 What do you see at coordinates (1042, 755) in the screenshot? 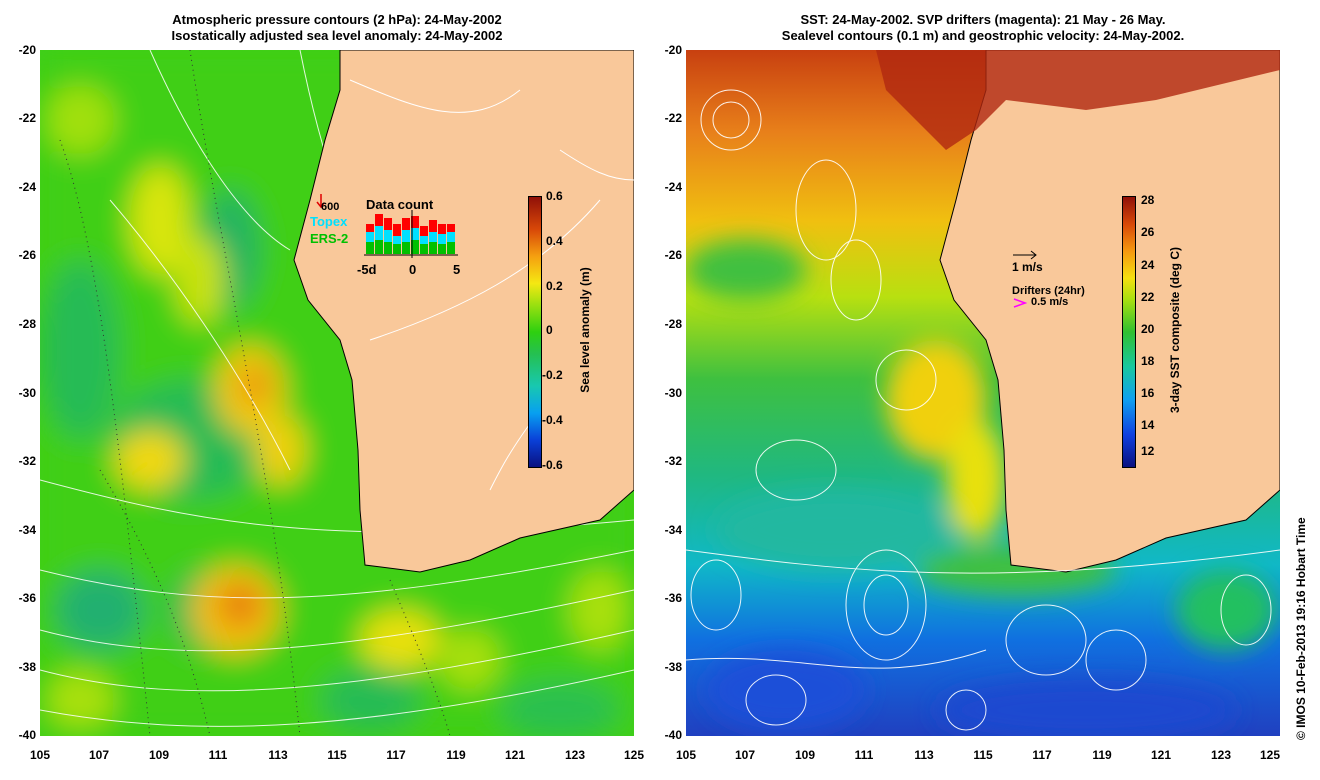
I see `right-x-tick: 117` at bounding box center [1042, 755].